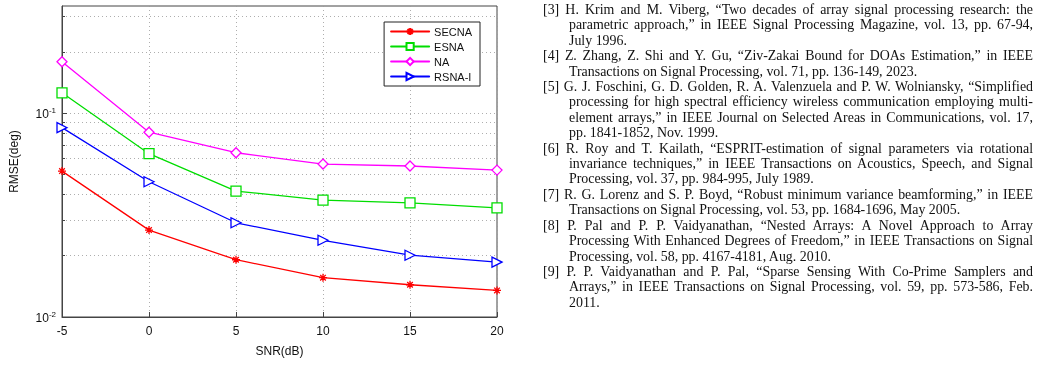  Describe the element at coordinates (788, 240) in the screenshot. I see `text: [8] P. Pal and P. P. Vaidyanathan, “Nested Arrays: A Novel Approach to Array Processing With Enhanced Degrees of Freedom,” in IEEE Transactions on Signal Processing, vol. 58, pp. 4167-4181, Aug. 2010.` at that location.